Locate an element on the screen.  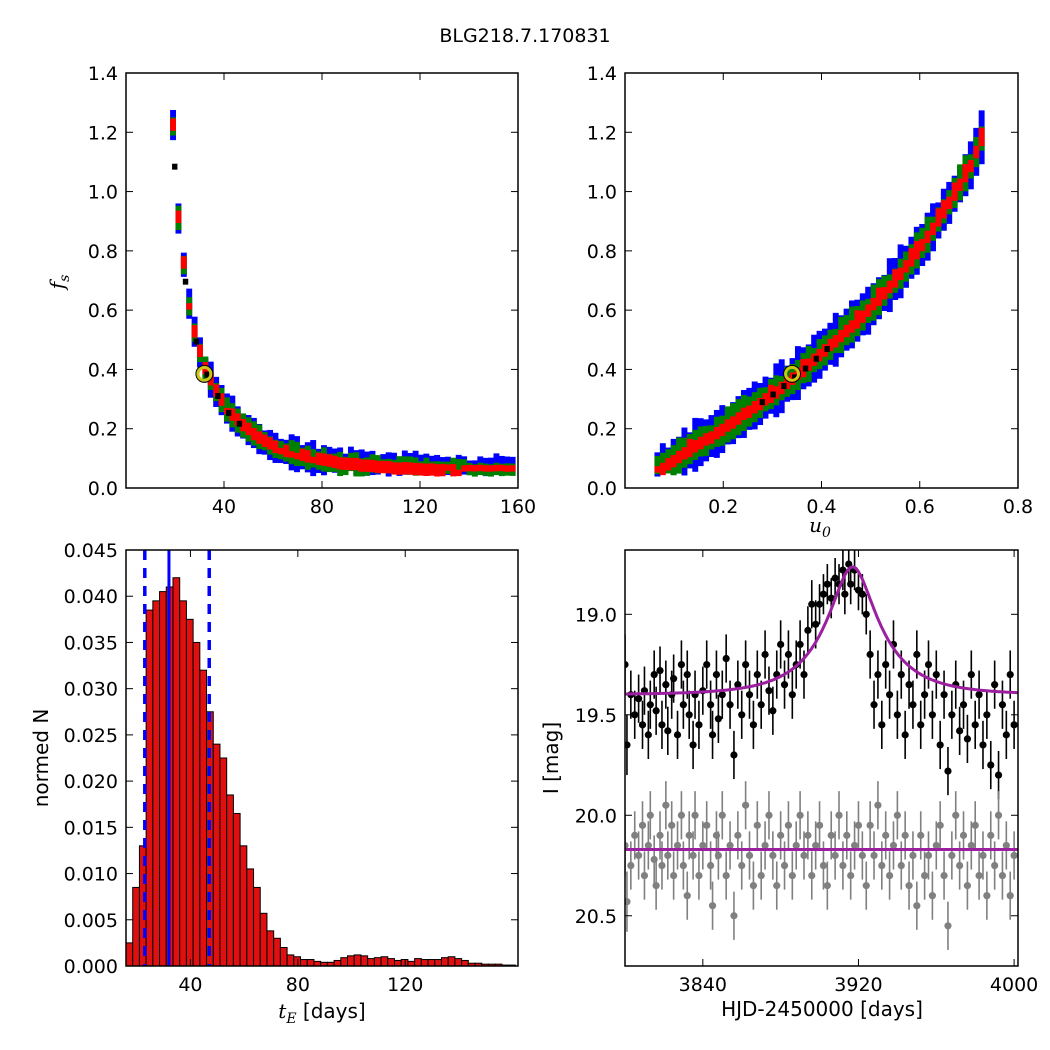
hist-ytick-label: 0.045 is located at coordinates (91, 551).